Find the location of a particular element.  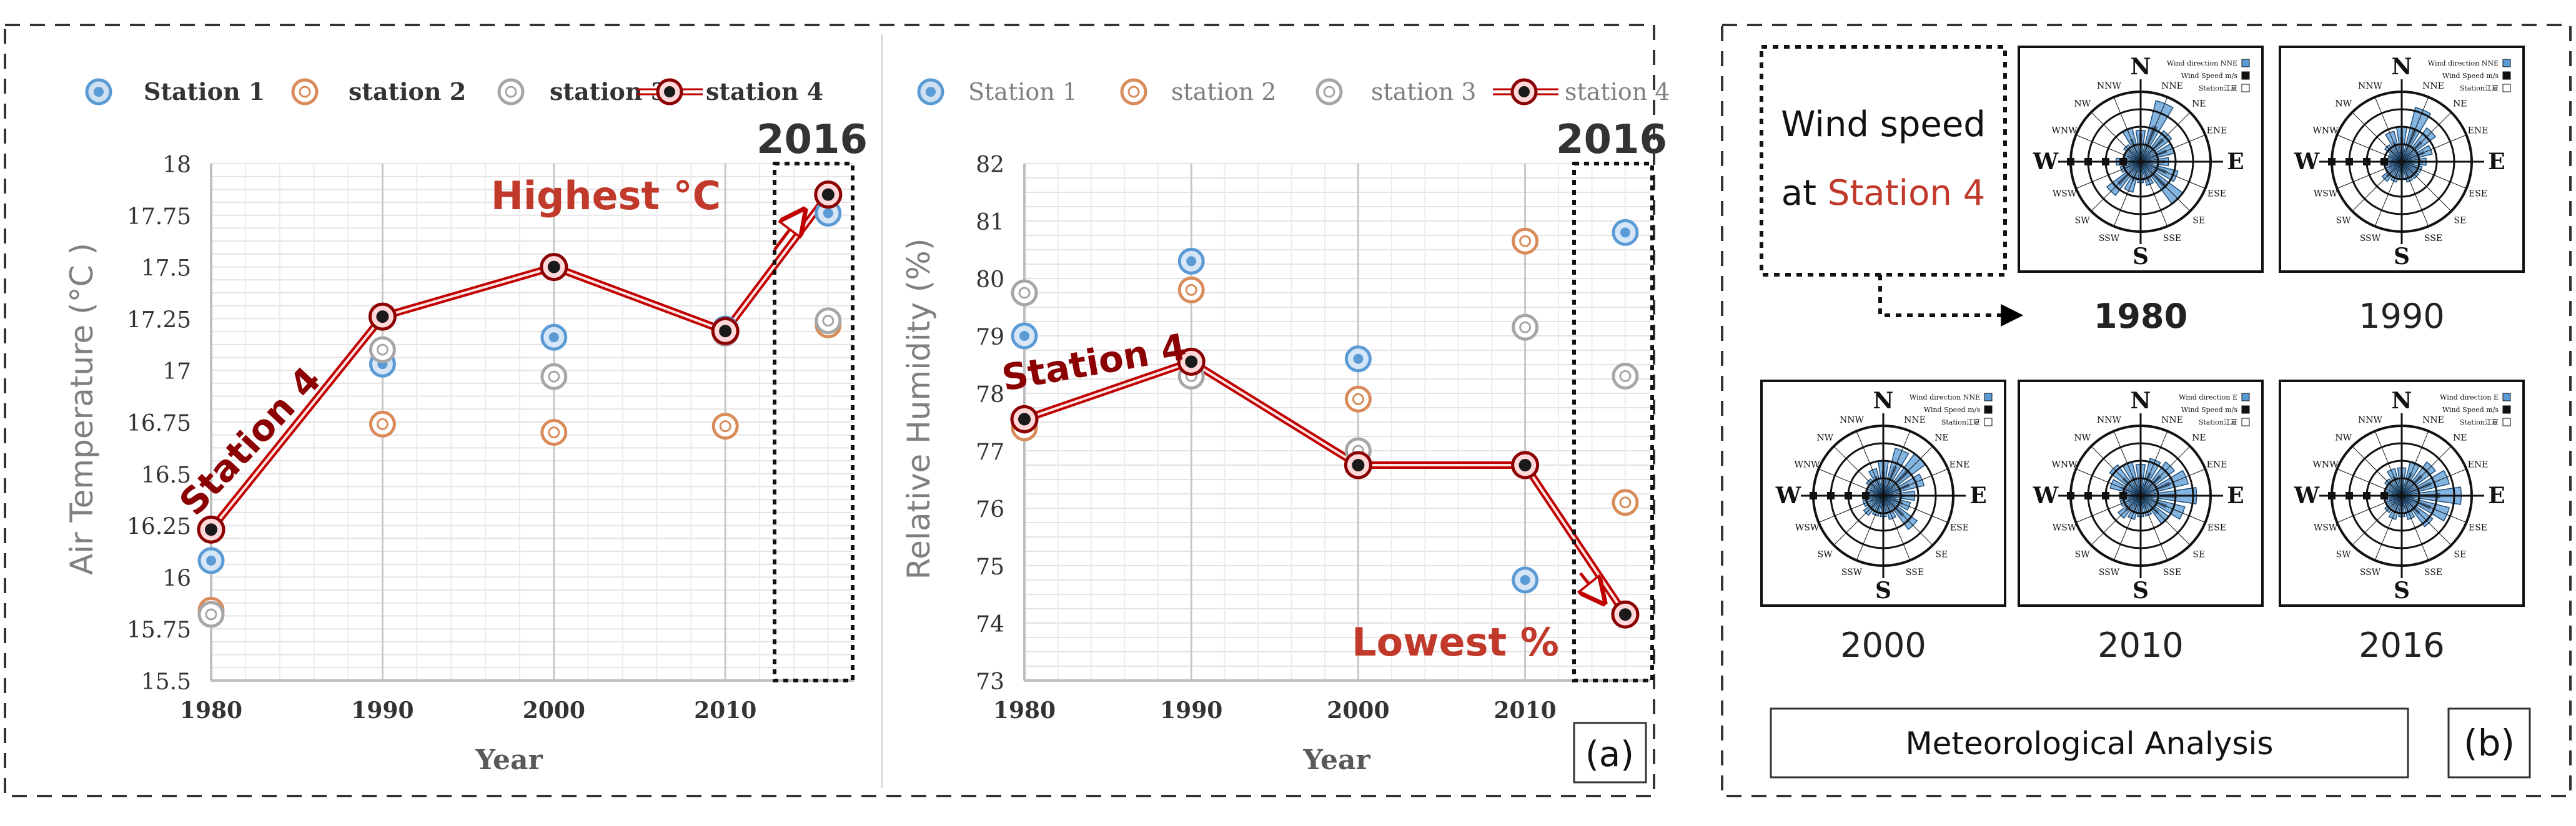

svg-text: Station 1 is located at coordinates (204, 91).